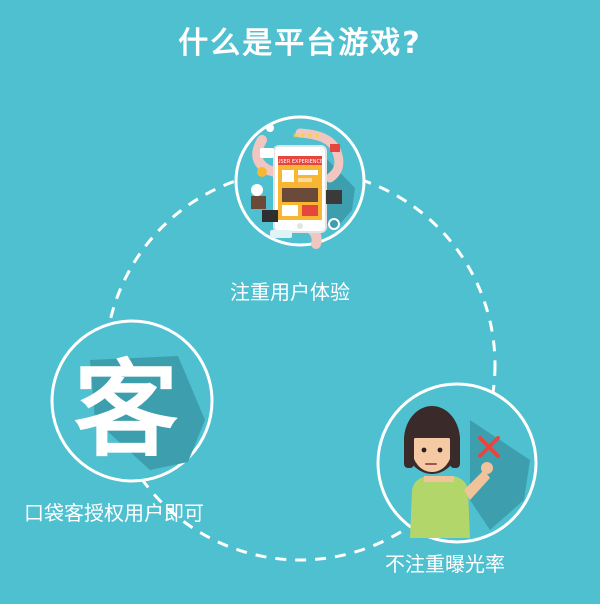 Image resolution: width=600 pixels, height=604 pixels. Describe the element at coordinates (300, 43) in the screenshot. I see `page-title: 什么是平台游戏?` at that location.